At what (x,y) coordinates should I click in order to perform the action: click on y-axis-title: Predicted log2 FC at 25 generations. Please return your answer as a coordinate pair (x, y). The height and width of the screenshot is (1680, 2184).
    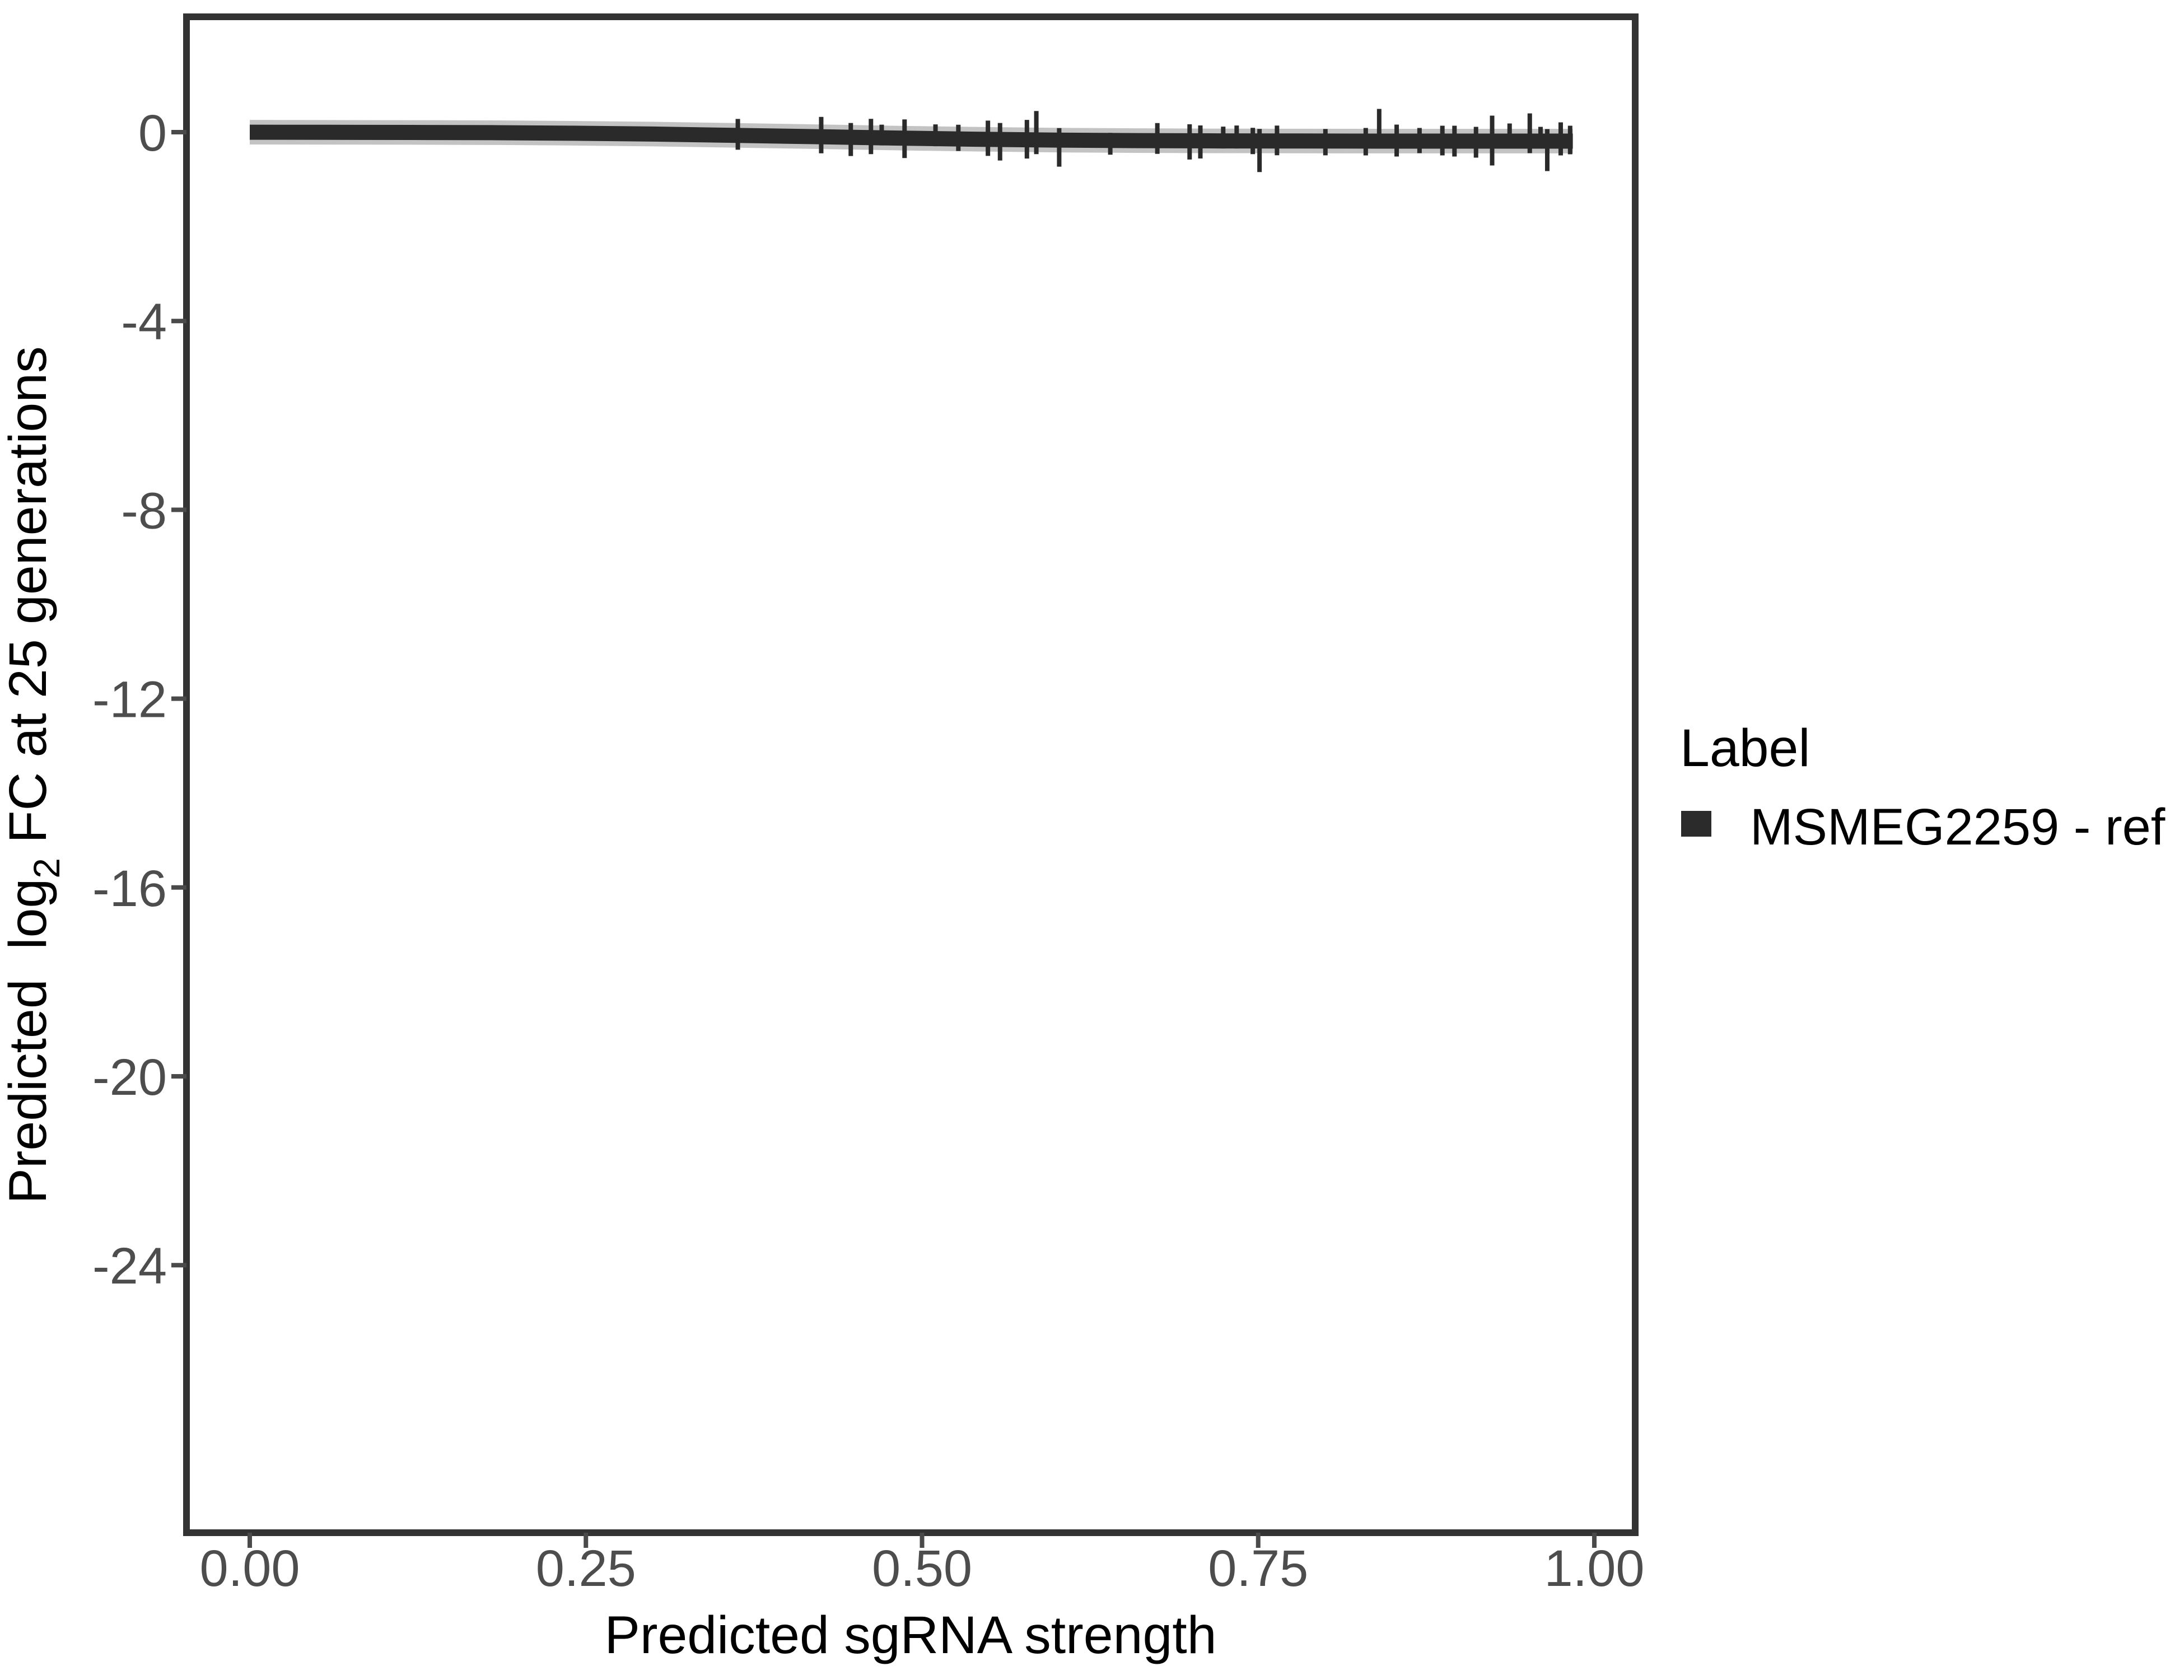
    Looking at the image, I should click on (34, 775).